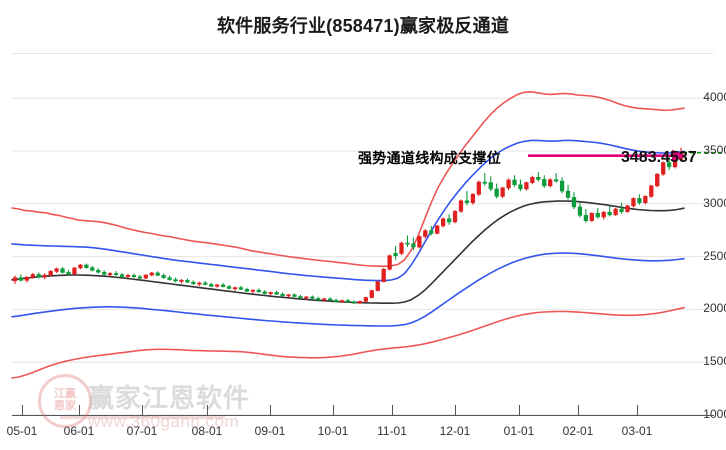 The image size is (726, 450). I want to click on y-axis-tick-label: 3000, so click(714, 202).